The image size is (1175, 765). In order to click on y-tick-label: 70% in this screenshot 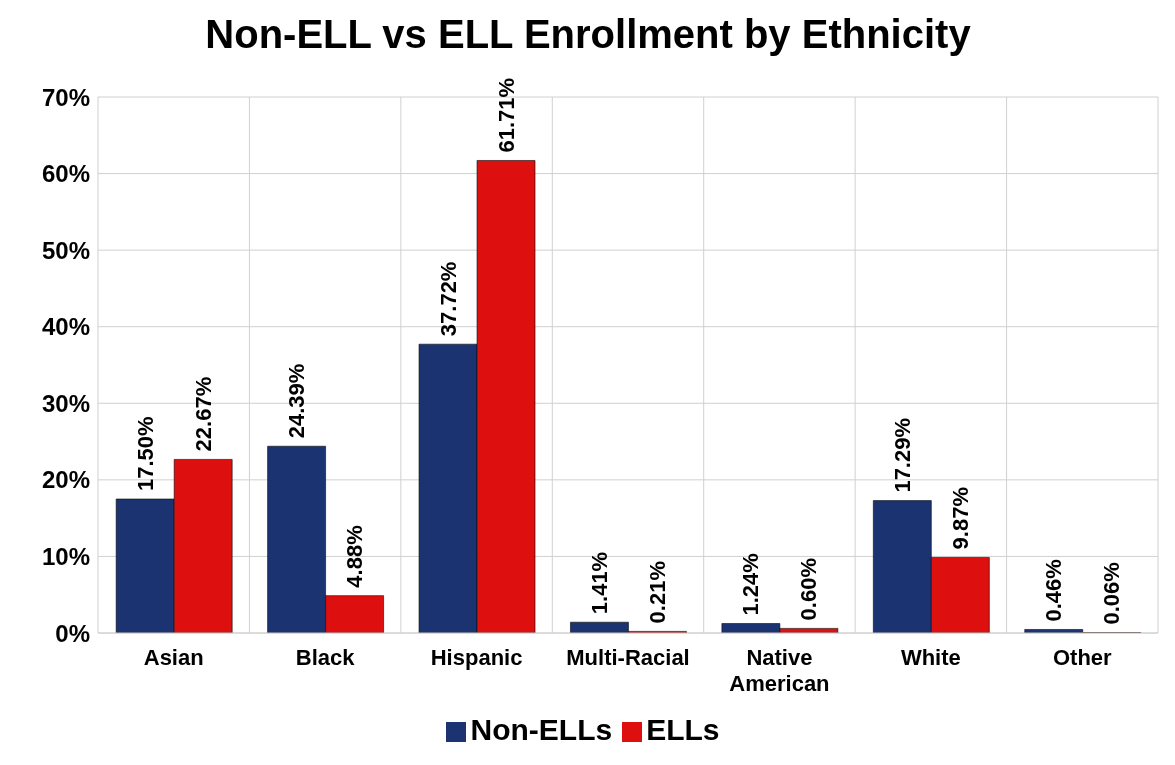, I will do `click(65, 97)`.